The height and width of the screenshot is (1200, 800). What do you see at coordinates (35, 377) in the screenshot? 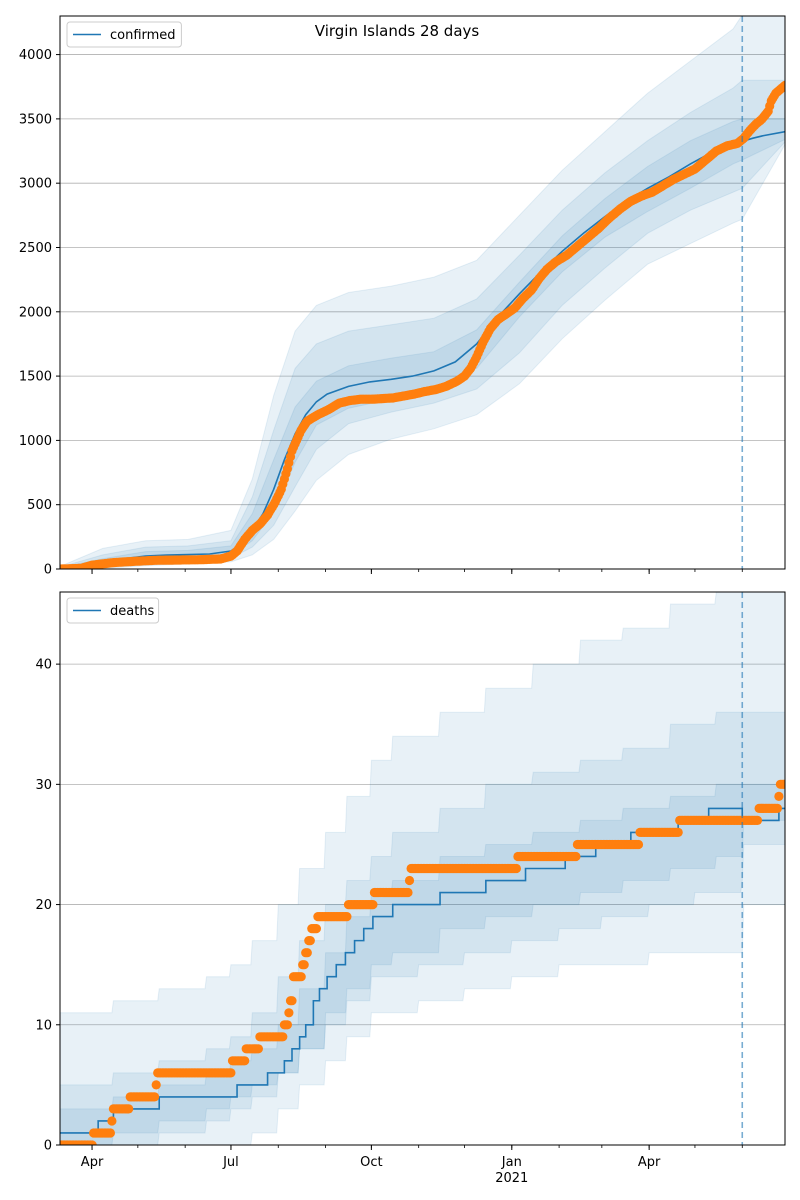
I see `y-tick-label: 1500` at bounding box center [35, 377].